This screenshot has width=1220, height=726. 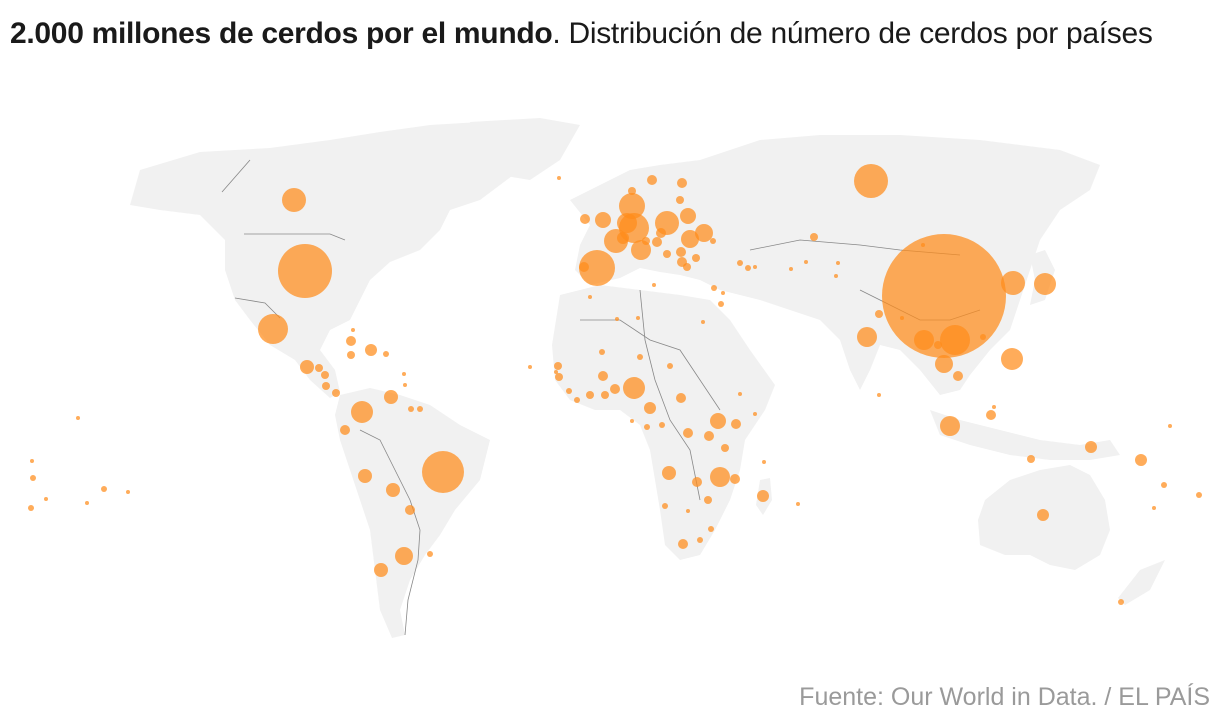 I want to click on bubble-peru, so click(x=365, y=476).